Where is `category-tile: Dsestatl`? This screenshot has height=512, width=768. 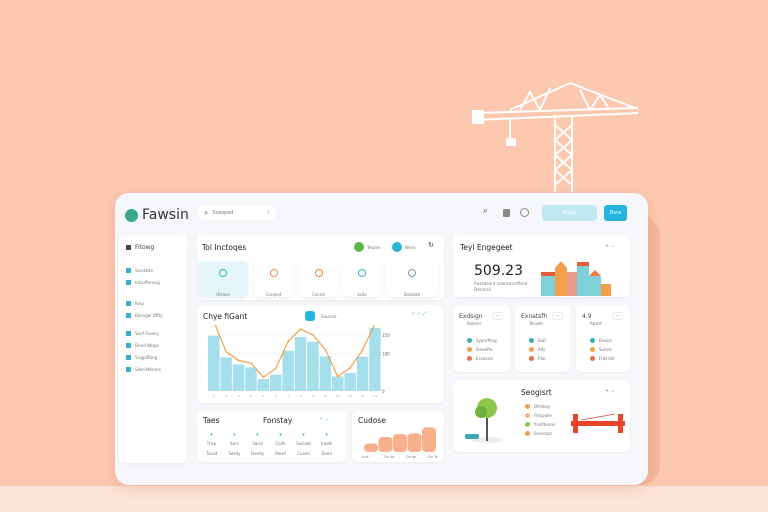 category-tile: Dsestatl is located at coordinates (412, 279).